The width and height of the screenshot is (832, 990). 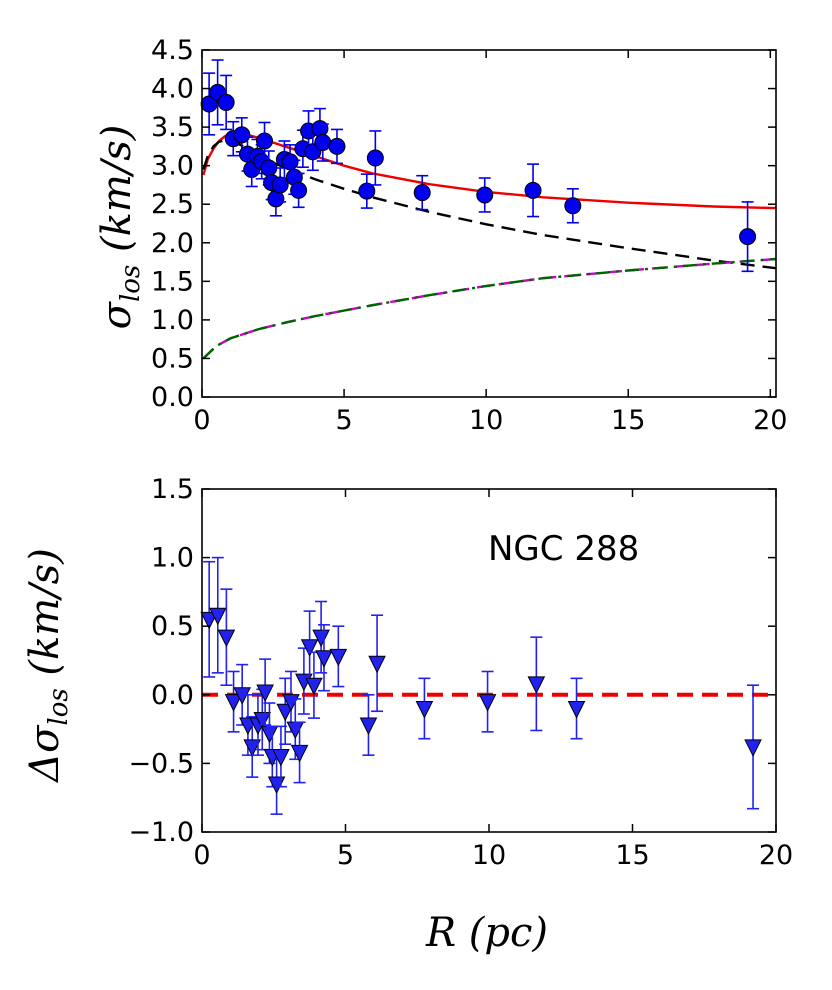 I want to click on top-xtick-label: 20, so click(x=770, y=420).